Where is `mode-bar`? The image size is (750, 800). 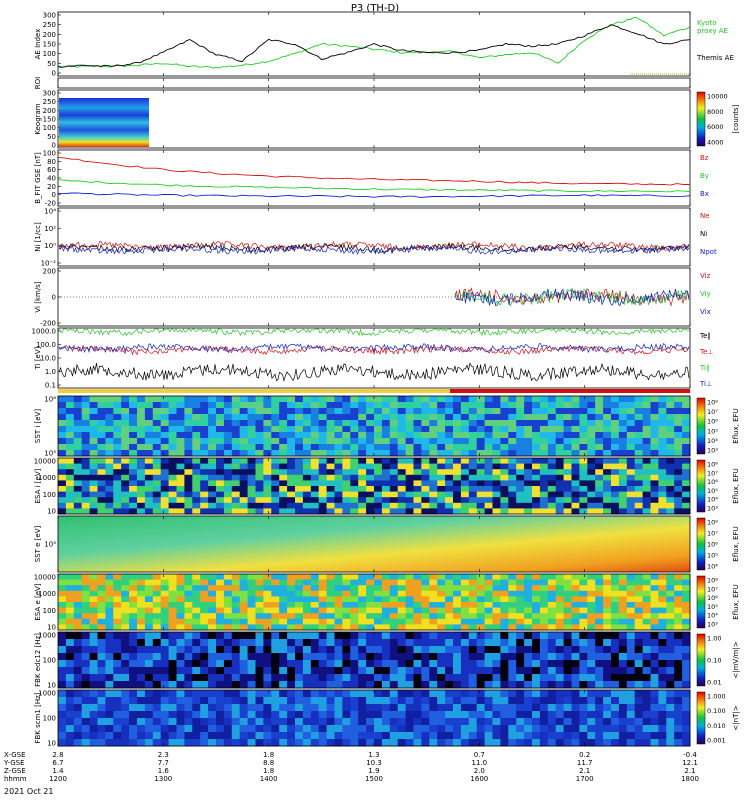 mode-bar is located at coordinates (374, 391).